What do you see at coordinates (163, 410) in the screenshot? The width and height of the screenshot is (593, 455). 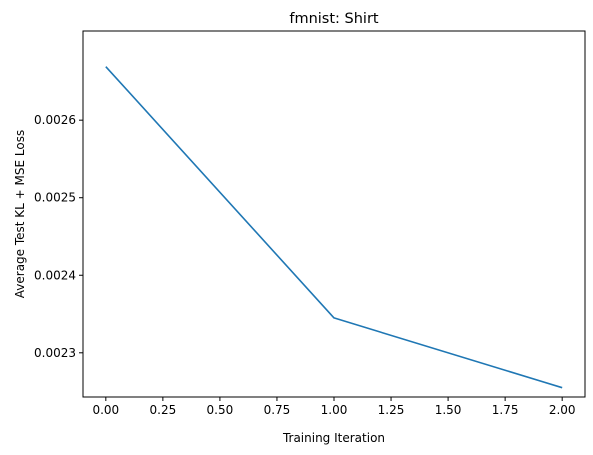 I see `x-tick-label: 0.25` at bounding box center [163, 410].